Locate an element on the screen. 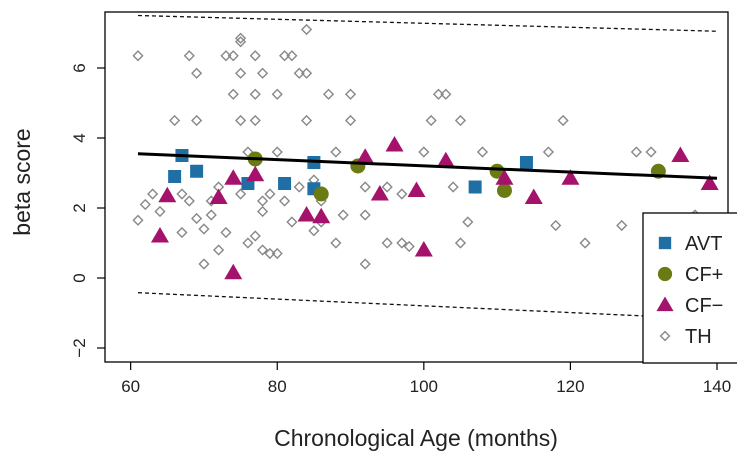  point-cf-plus is located at coordinates (321, 194).